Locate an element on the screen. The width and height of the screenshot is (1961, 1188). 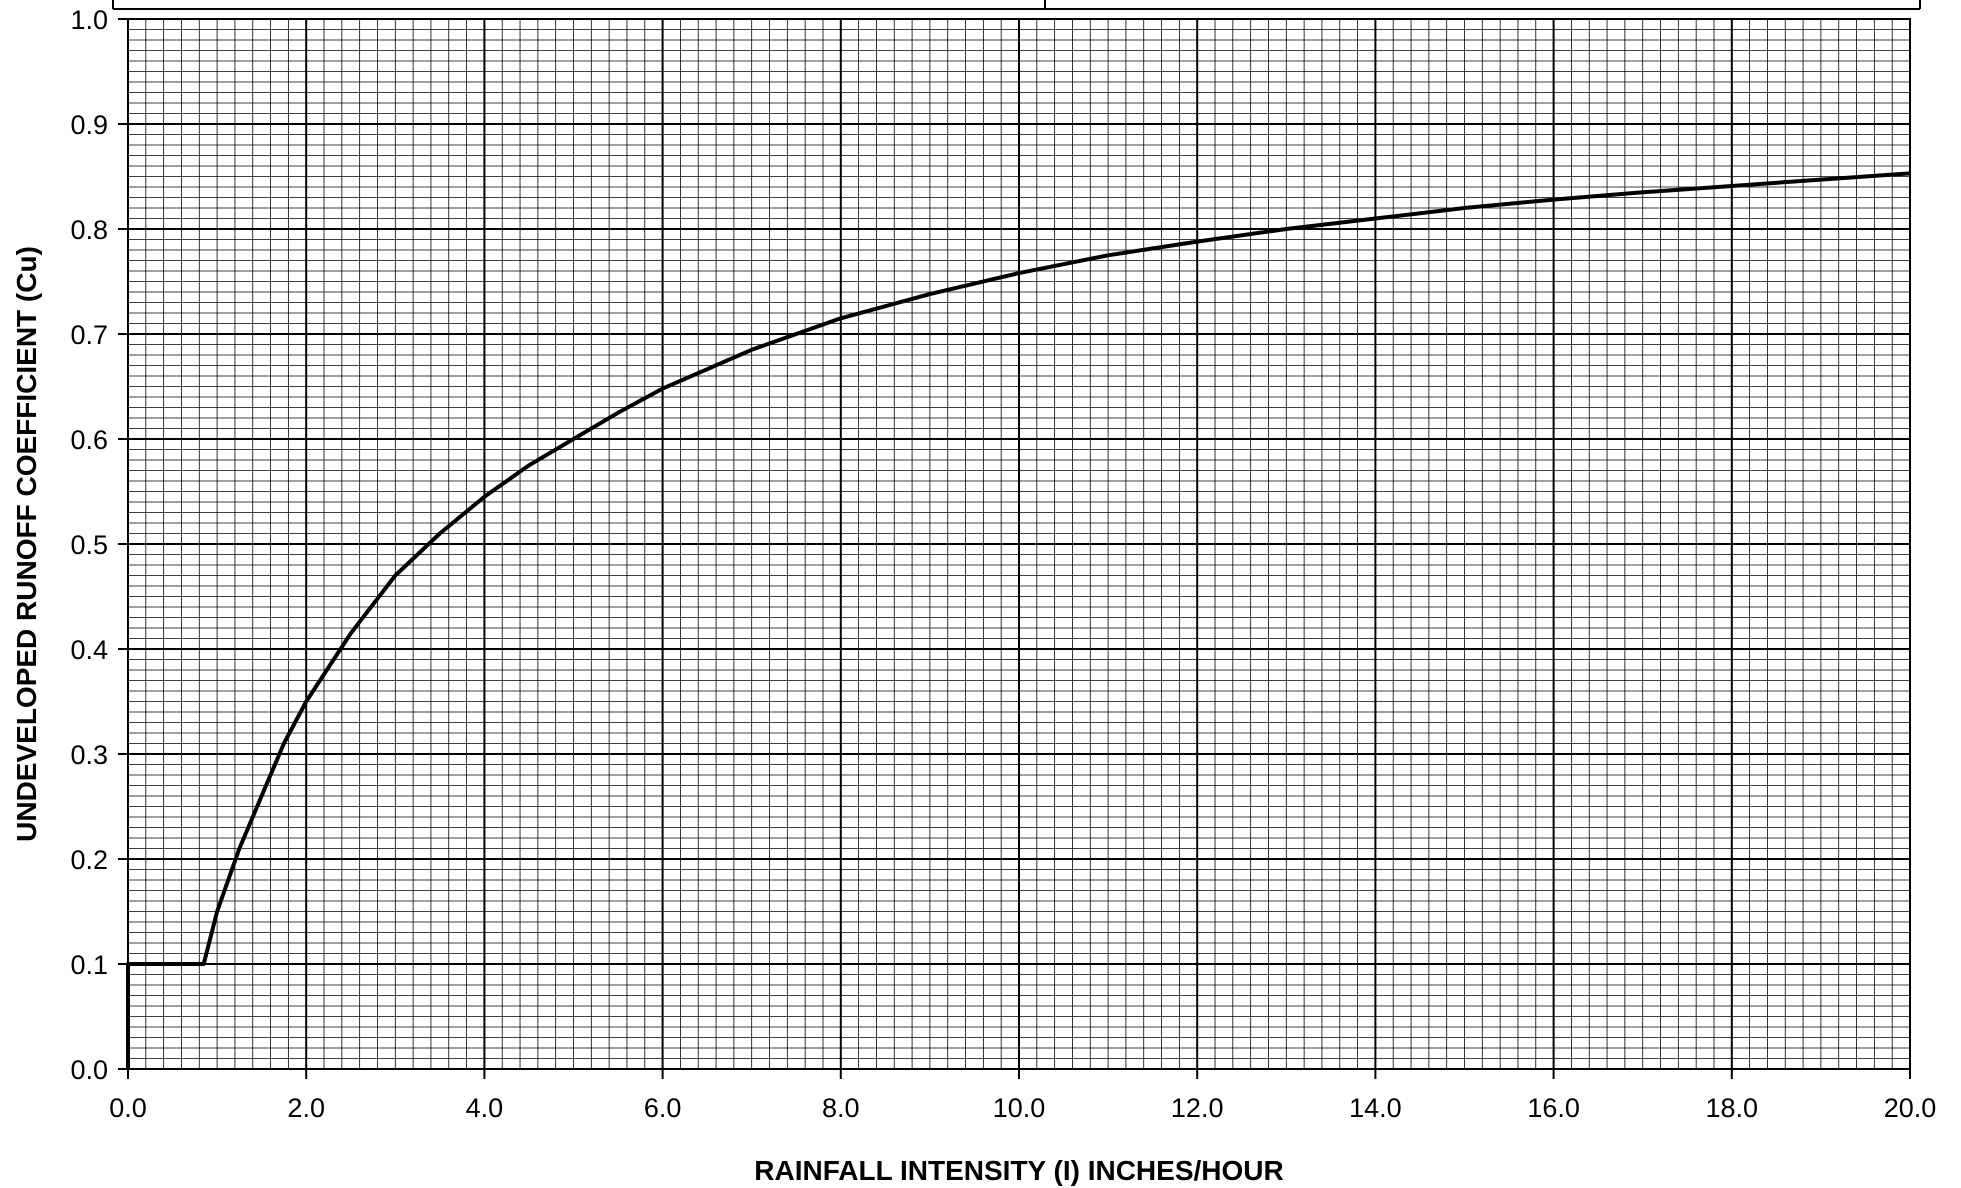
y-tick-label: 0.8 is located at coordinates (89, 230).